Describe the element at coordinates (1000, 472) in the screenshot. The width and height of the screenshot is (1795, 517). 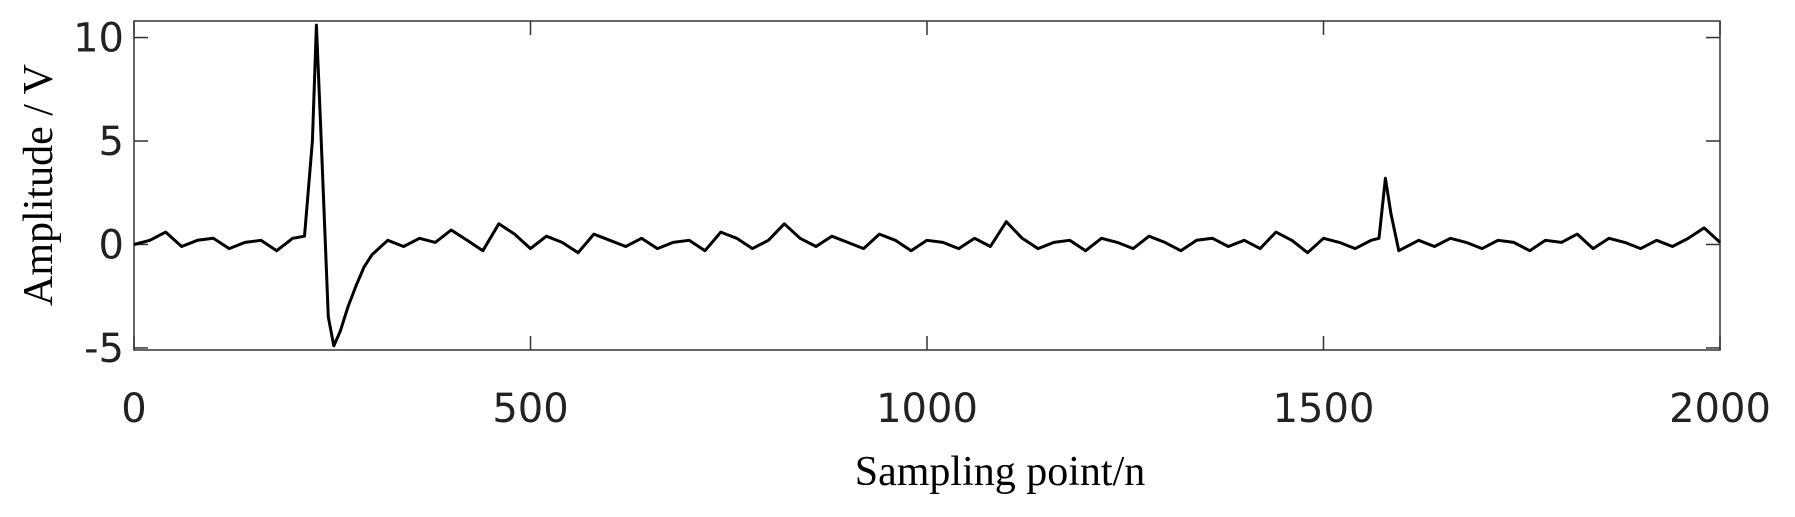
I see `x-axis-label: Sampling point/n` at that location.